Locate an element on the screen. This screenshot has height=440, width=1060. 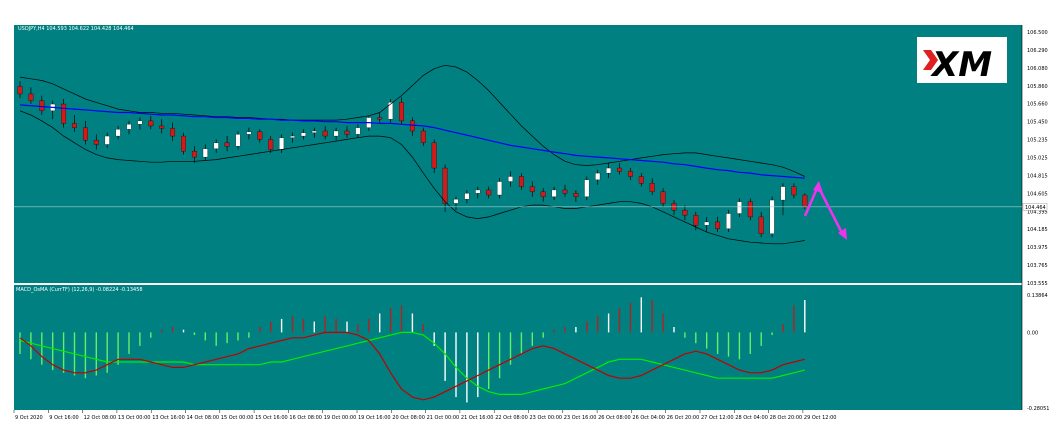
time-tick-label: 21 Oct 00:00 is located at coordinates (443, 418).